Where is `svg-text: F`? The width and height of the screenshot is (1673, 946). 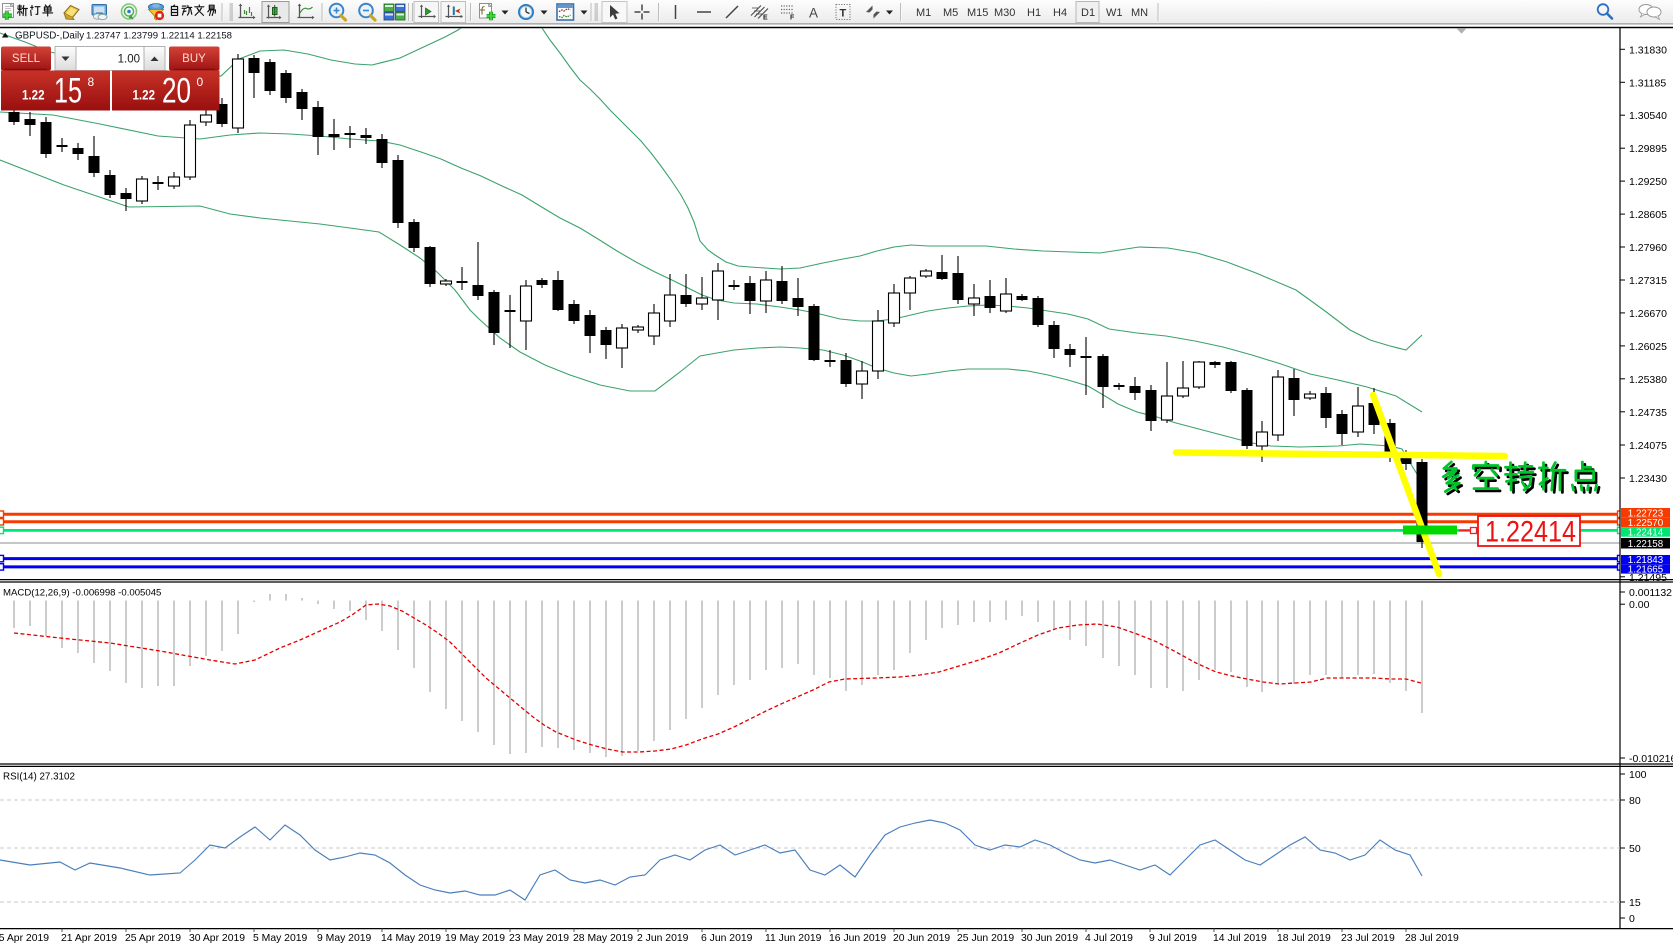
svg-text: F is located at coordinates (792, 18).